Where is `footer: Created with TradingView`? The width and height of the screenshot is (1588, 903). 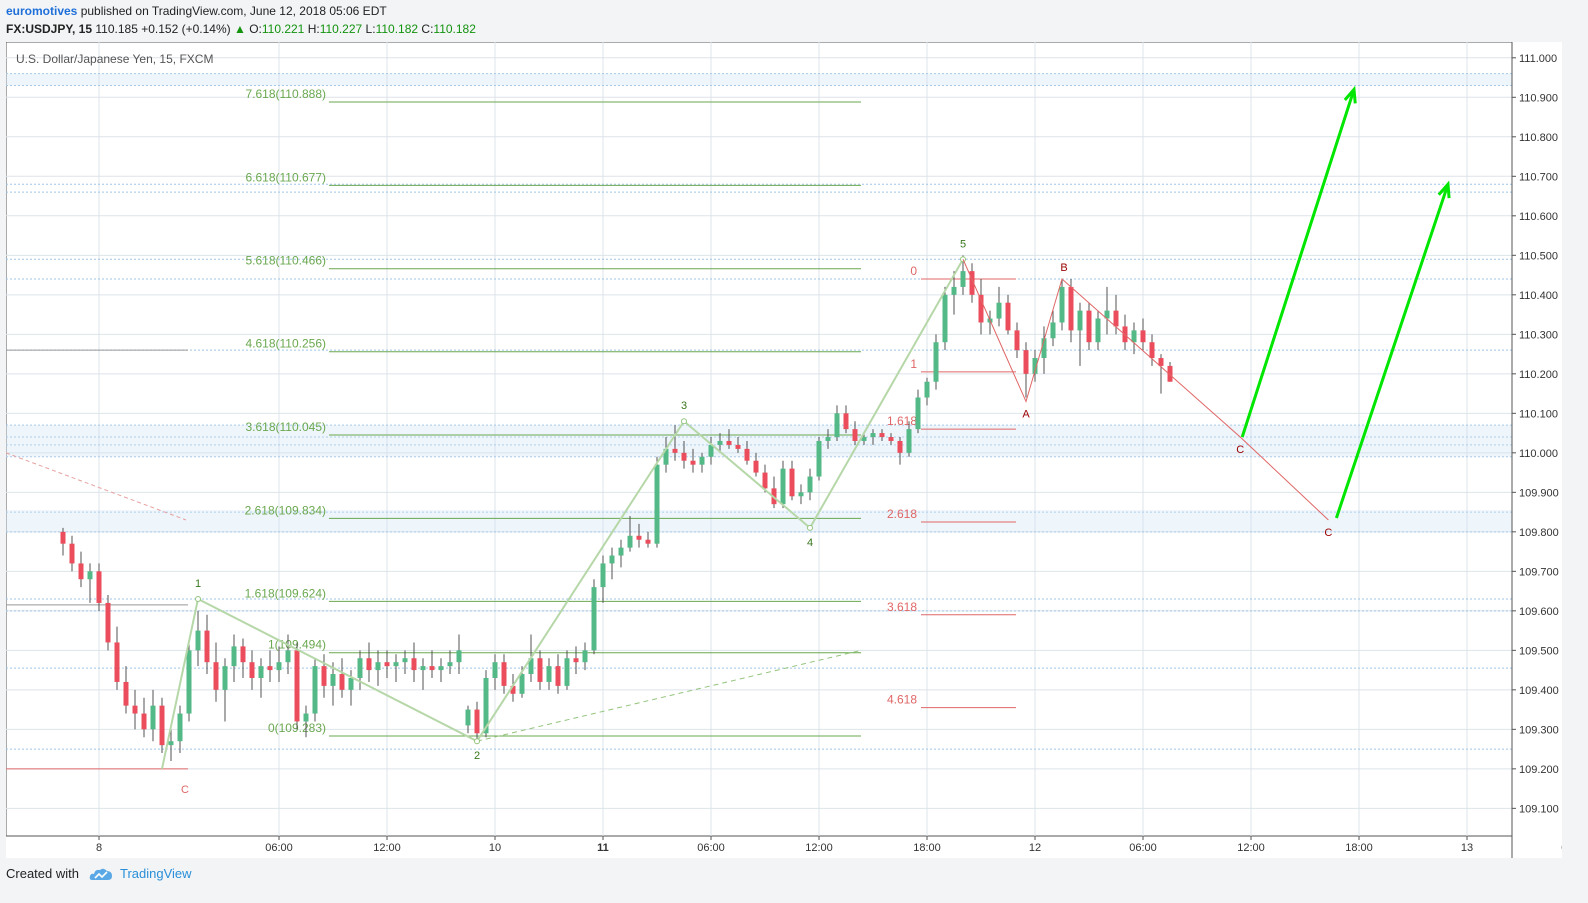 footer: Created with TradingView is located at coordinates (99, 874).